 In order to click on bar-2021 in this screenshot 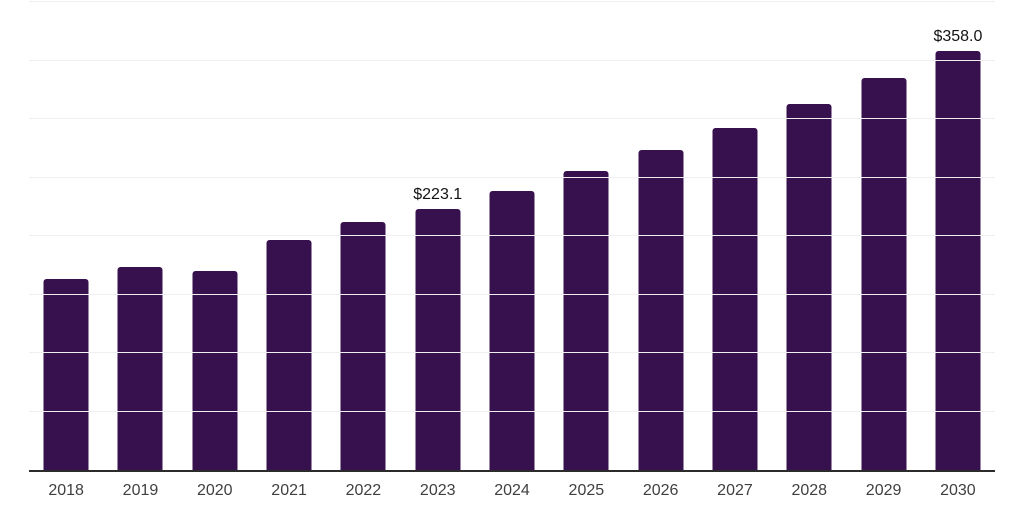, I will do `click(289, 354)`.